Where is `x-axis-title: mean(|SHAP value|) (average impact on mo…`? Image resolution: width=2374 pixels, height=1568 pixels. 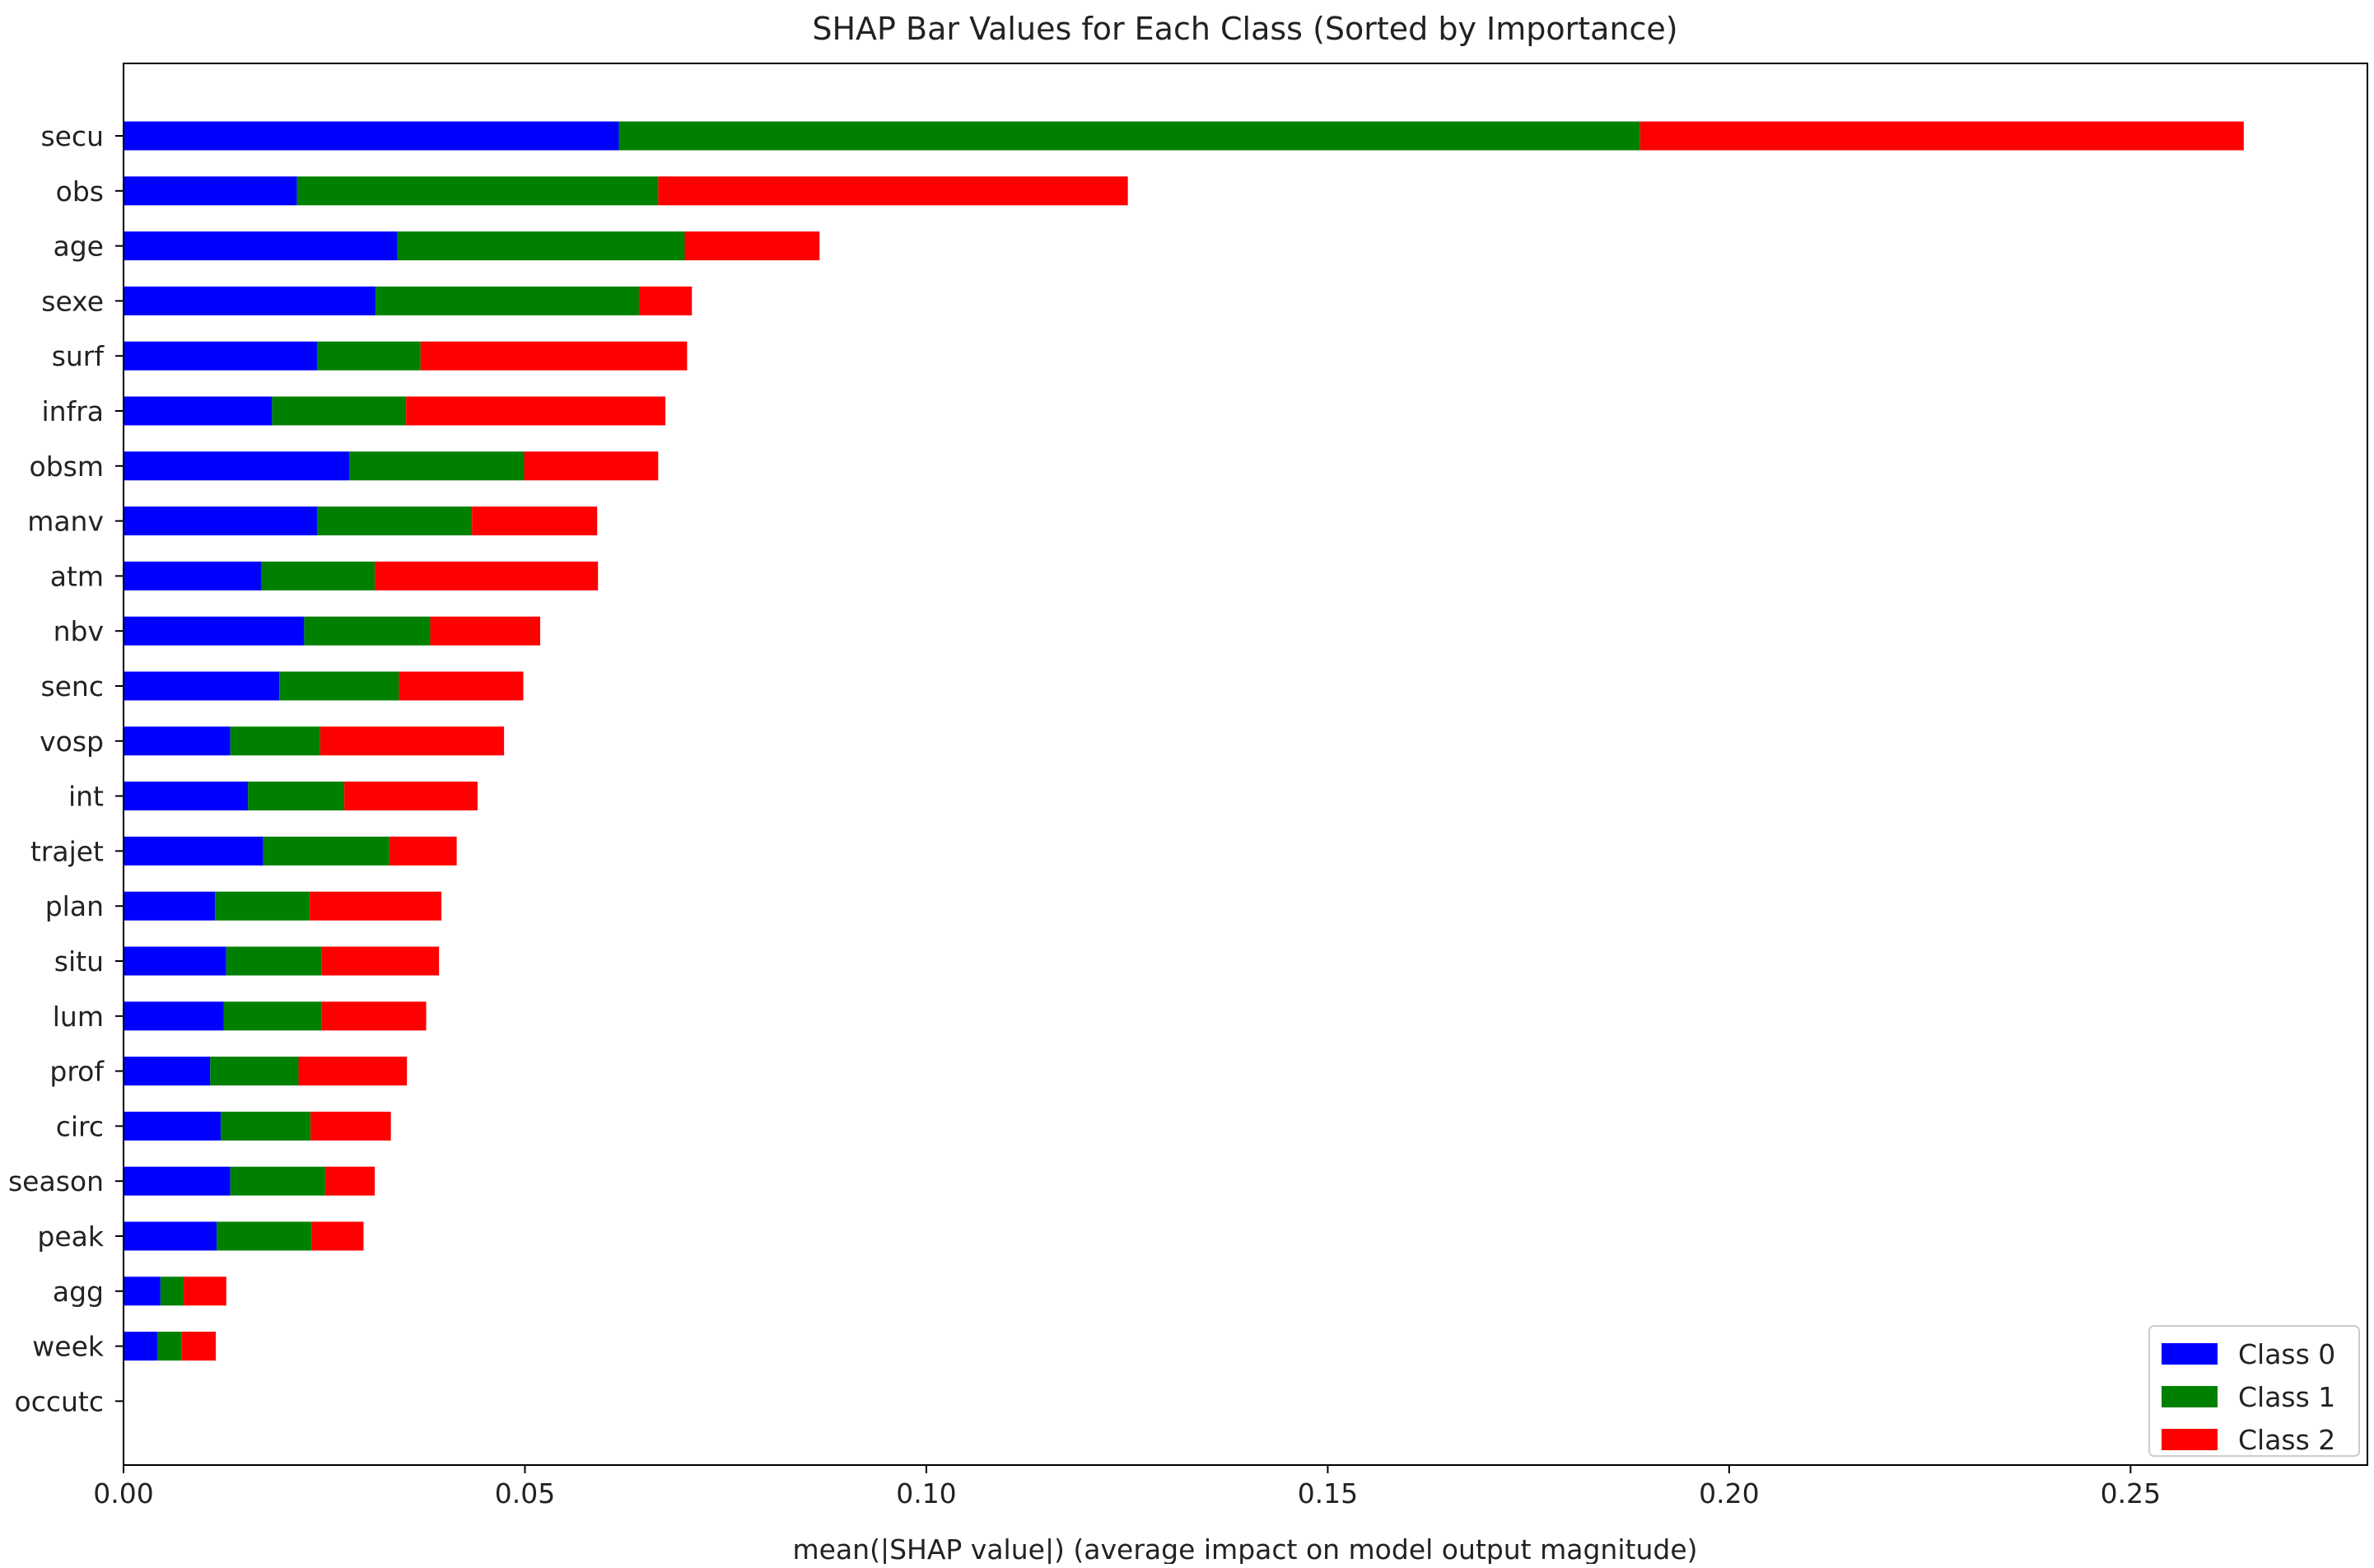
x-axis-title: mean(|SHAP value|) (average impact on mo… is located at coordinates (1245, 1548).